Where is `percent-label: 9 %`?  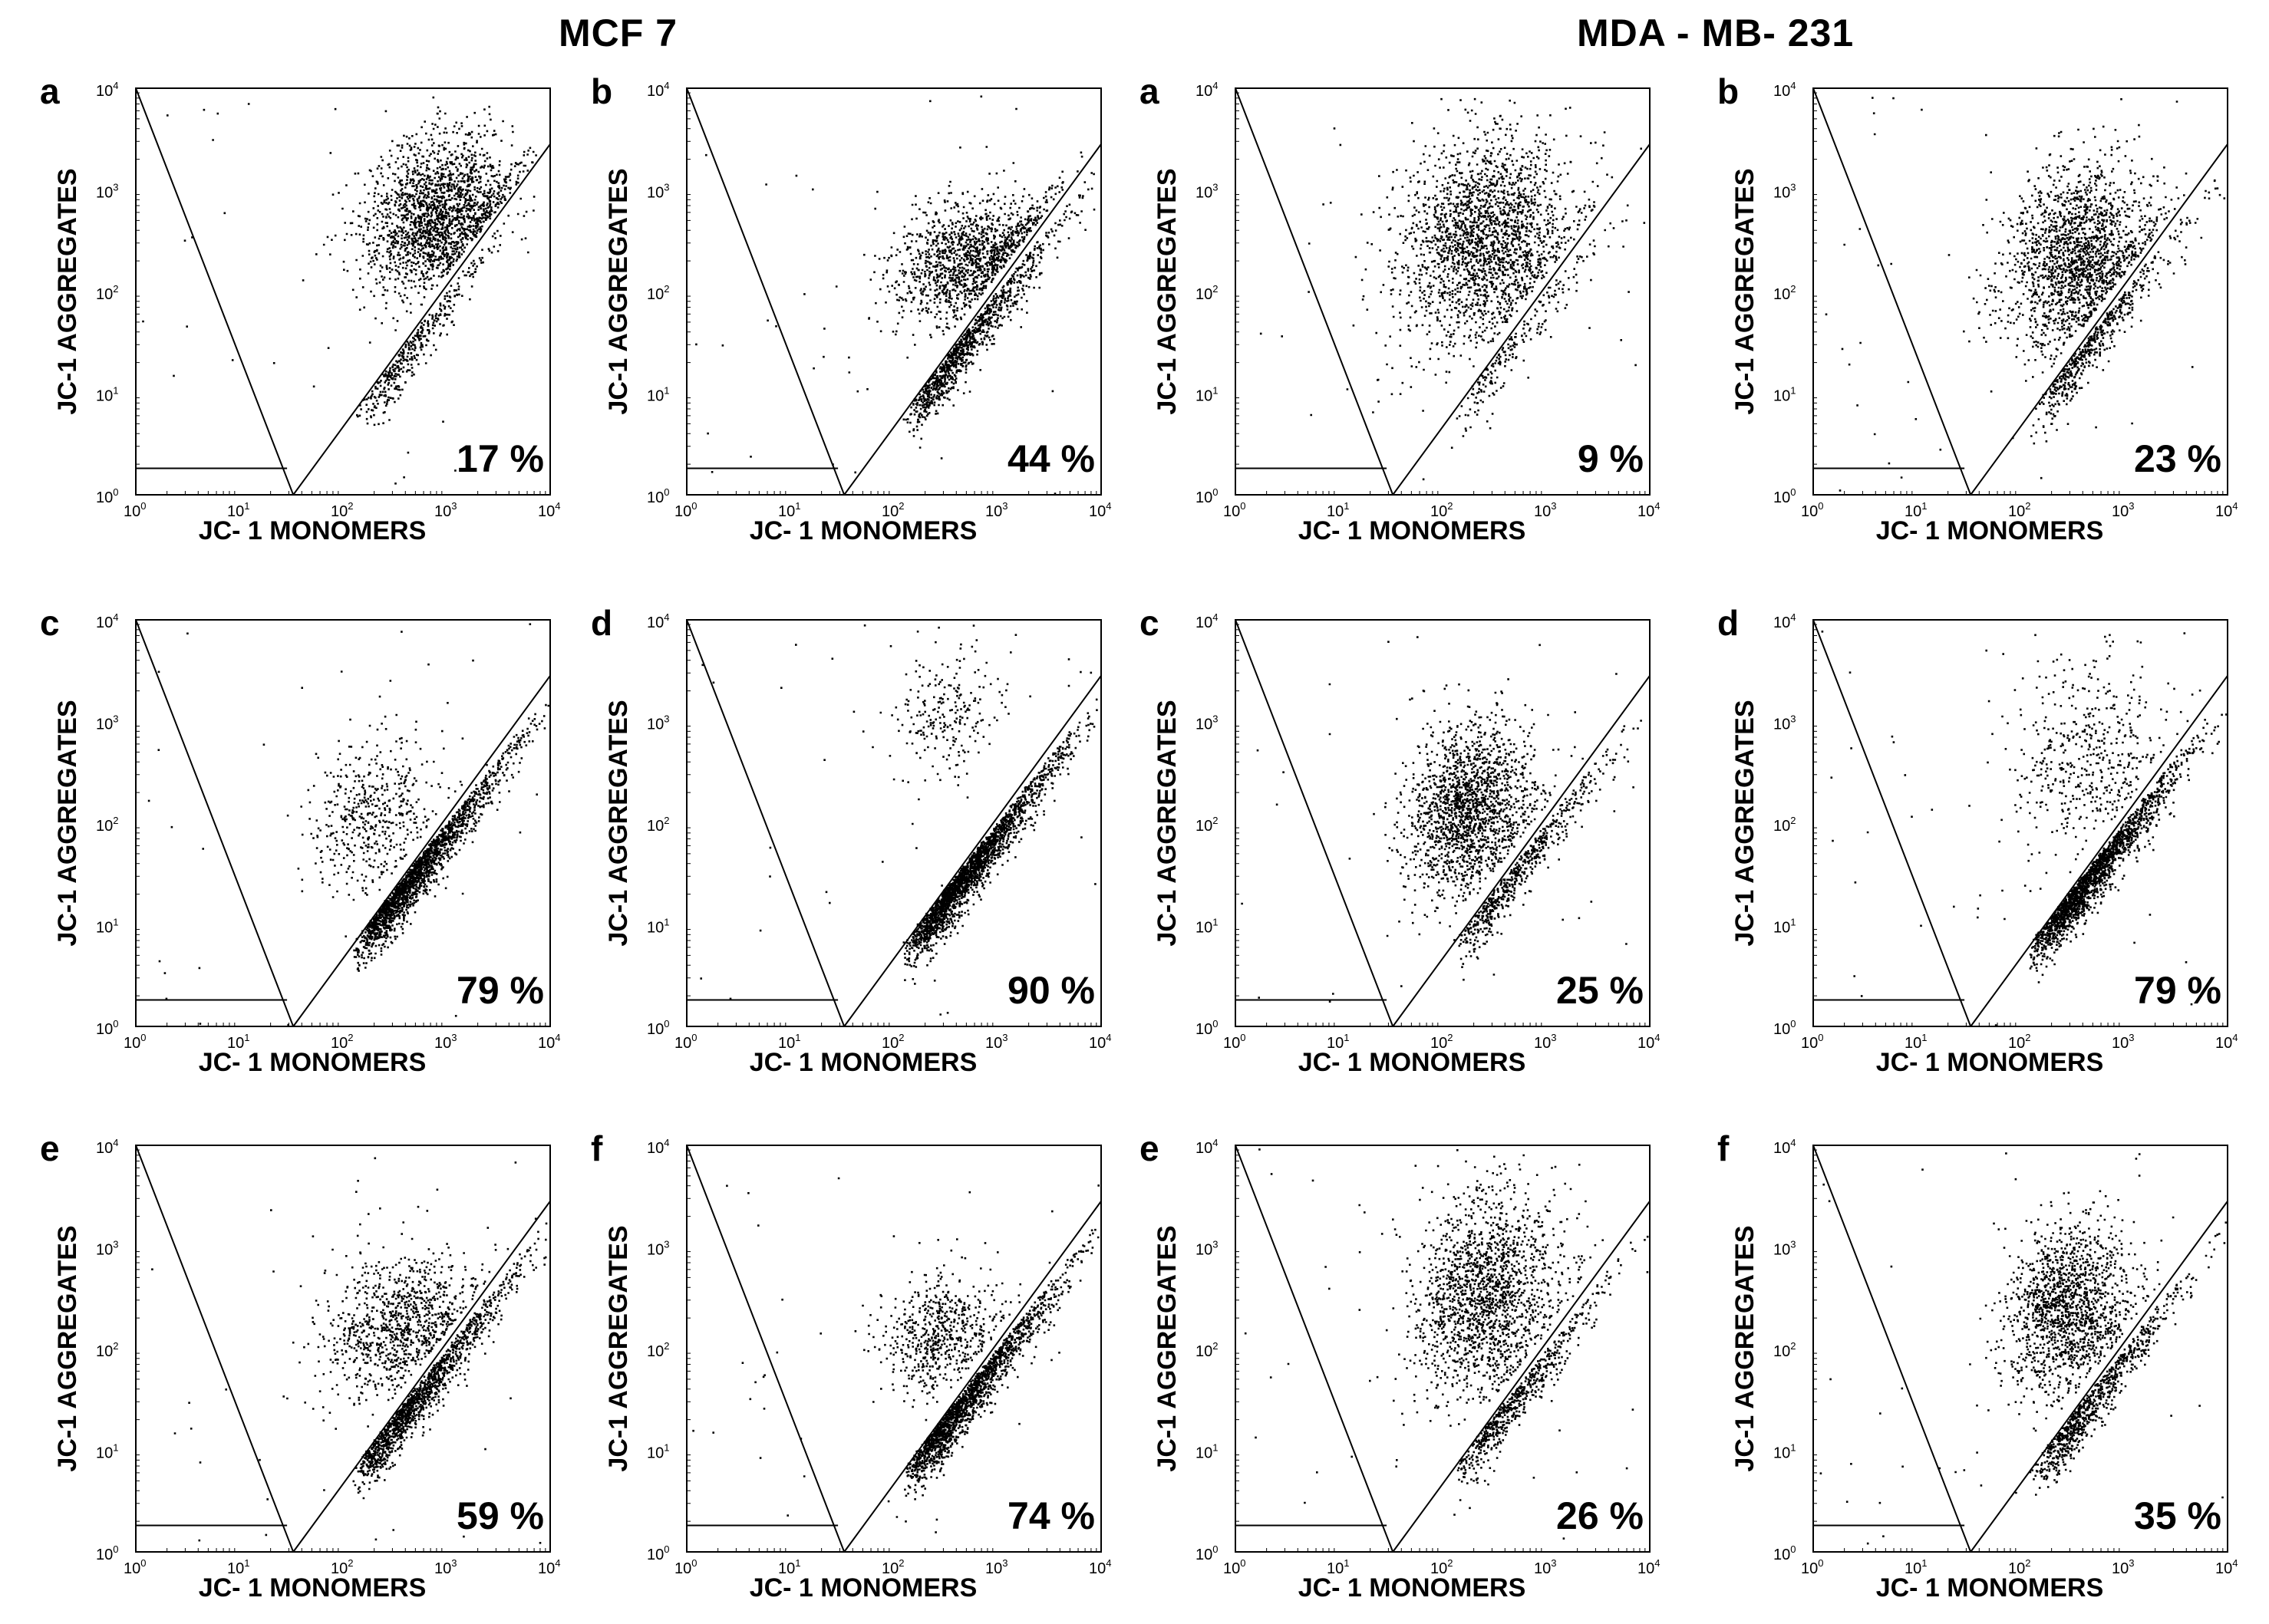 percent-label: 9 % is located at coordinates (1611, 458).